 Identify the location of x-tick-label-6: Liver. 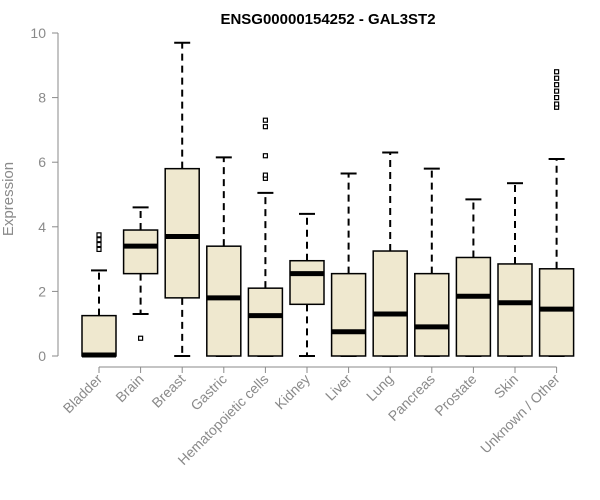
(338, 387).